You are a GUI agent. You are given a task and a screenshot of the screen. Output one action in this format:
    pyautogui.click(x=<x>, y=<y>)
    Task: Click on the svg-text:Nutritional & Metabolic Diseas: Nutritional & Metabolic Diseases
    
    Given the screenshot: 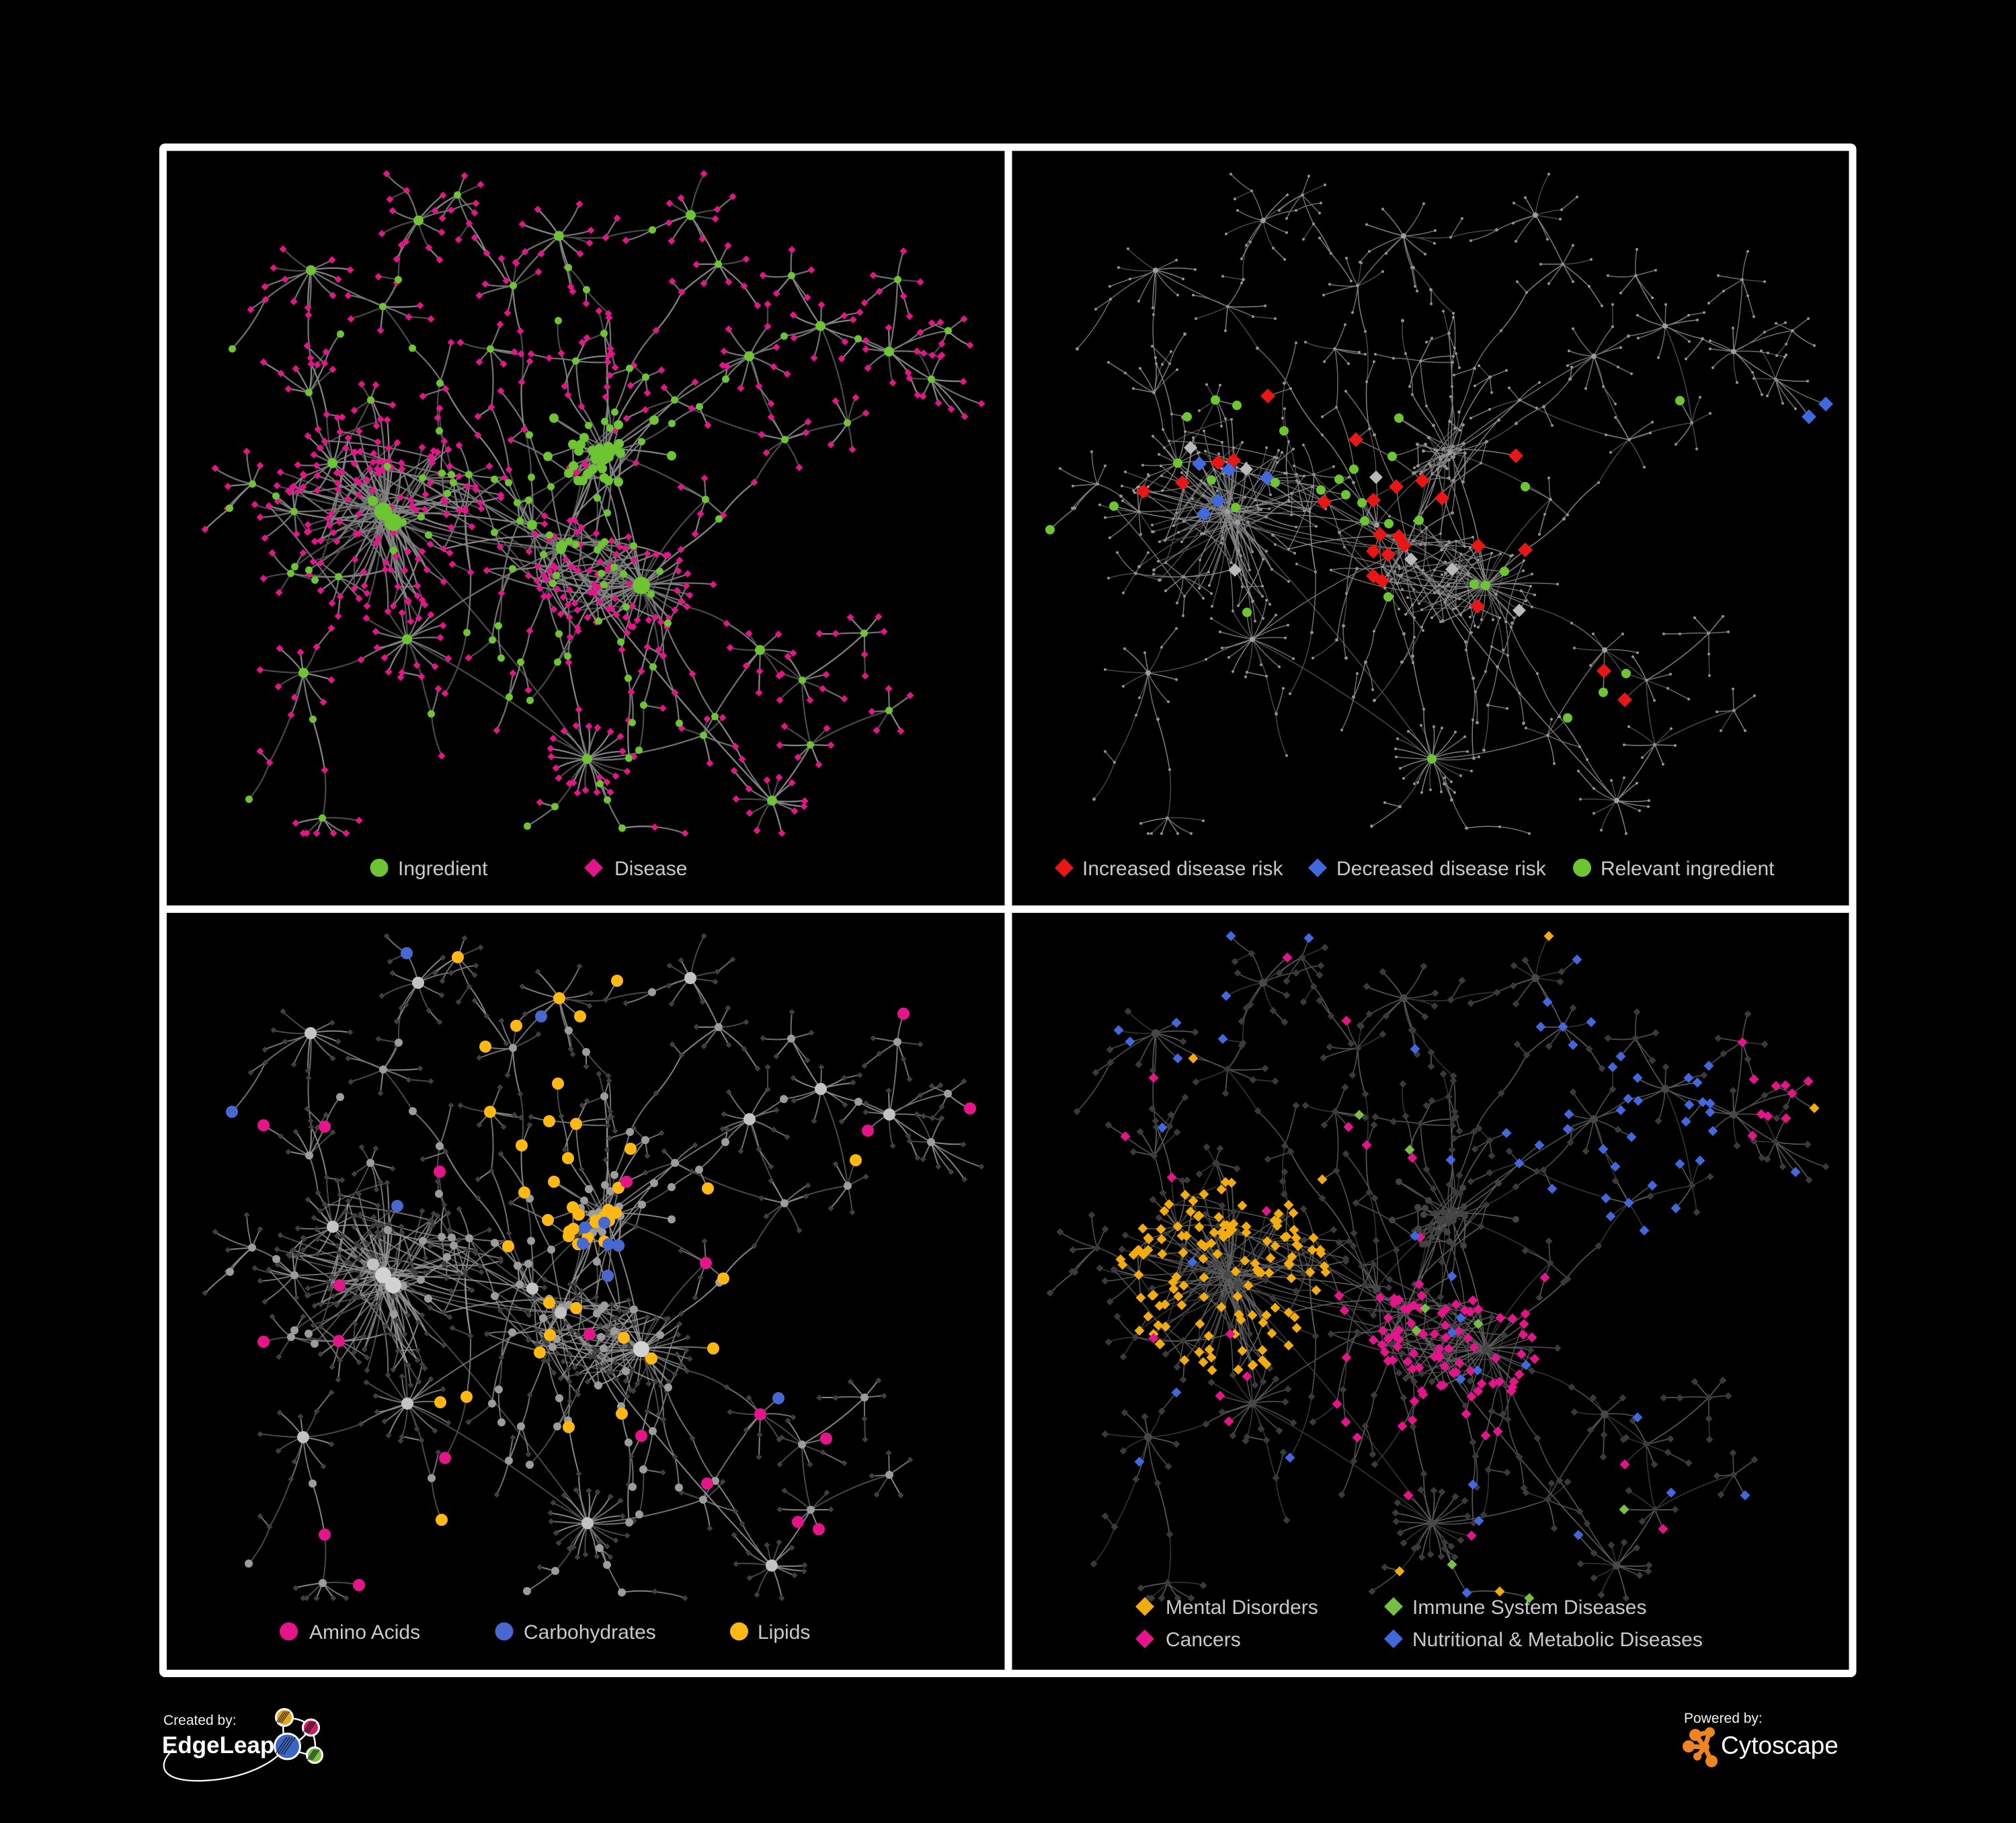 What is the action you would take?
    pyautogui.click(x=1557, y=1640)
    